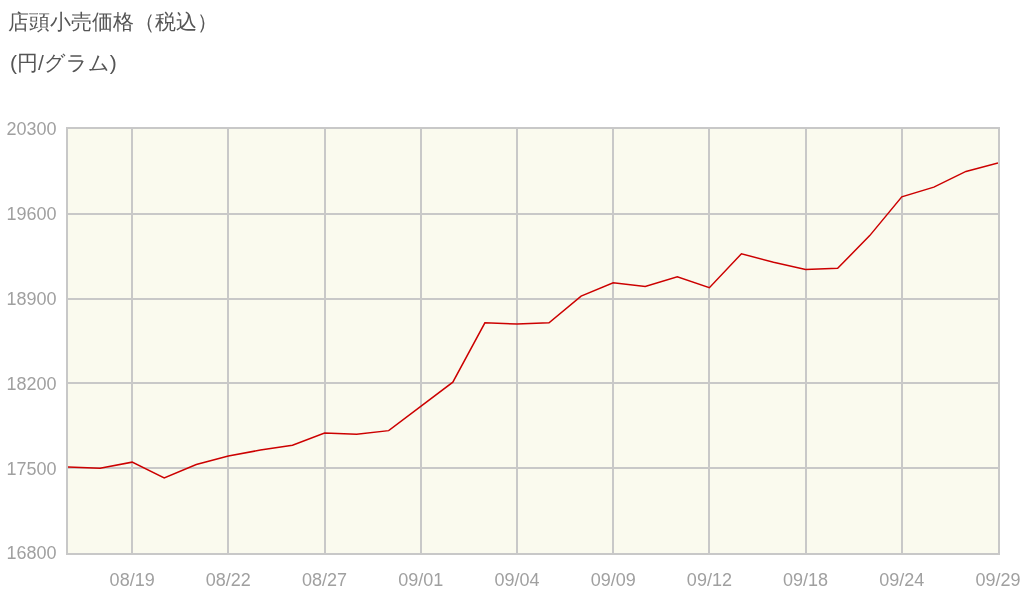 The image size is (1034, 602). Describe the element at coordinates (228, 580) in the screenshot. I see `x-tick-label: 08/22` at that location.